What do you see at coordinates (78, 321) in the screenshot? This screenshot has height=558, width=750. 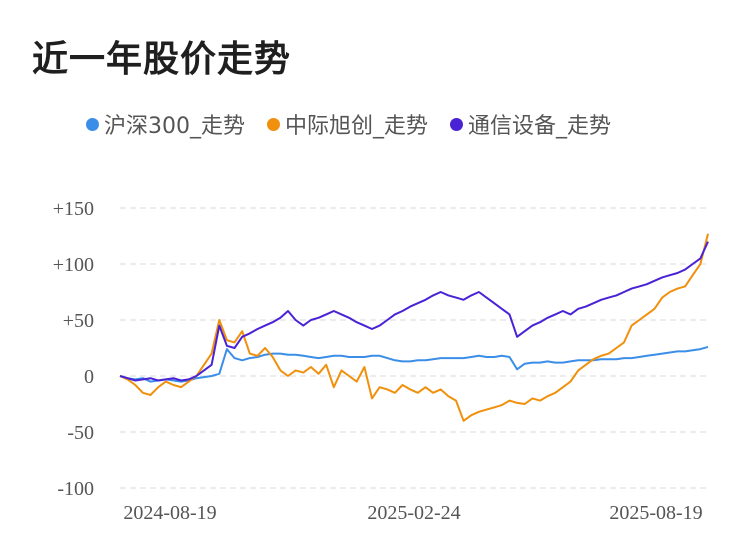 I see `y-tick-label: +50` at bounding box center [78, 321].